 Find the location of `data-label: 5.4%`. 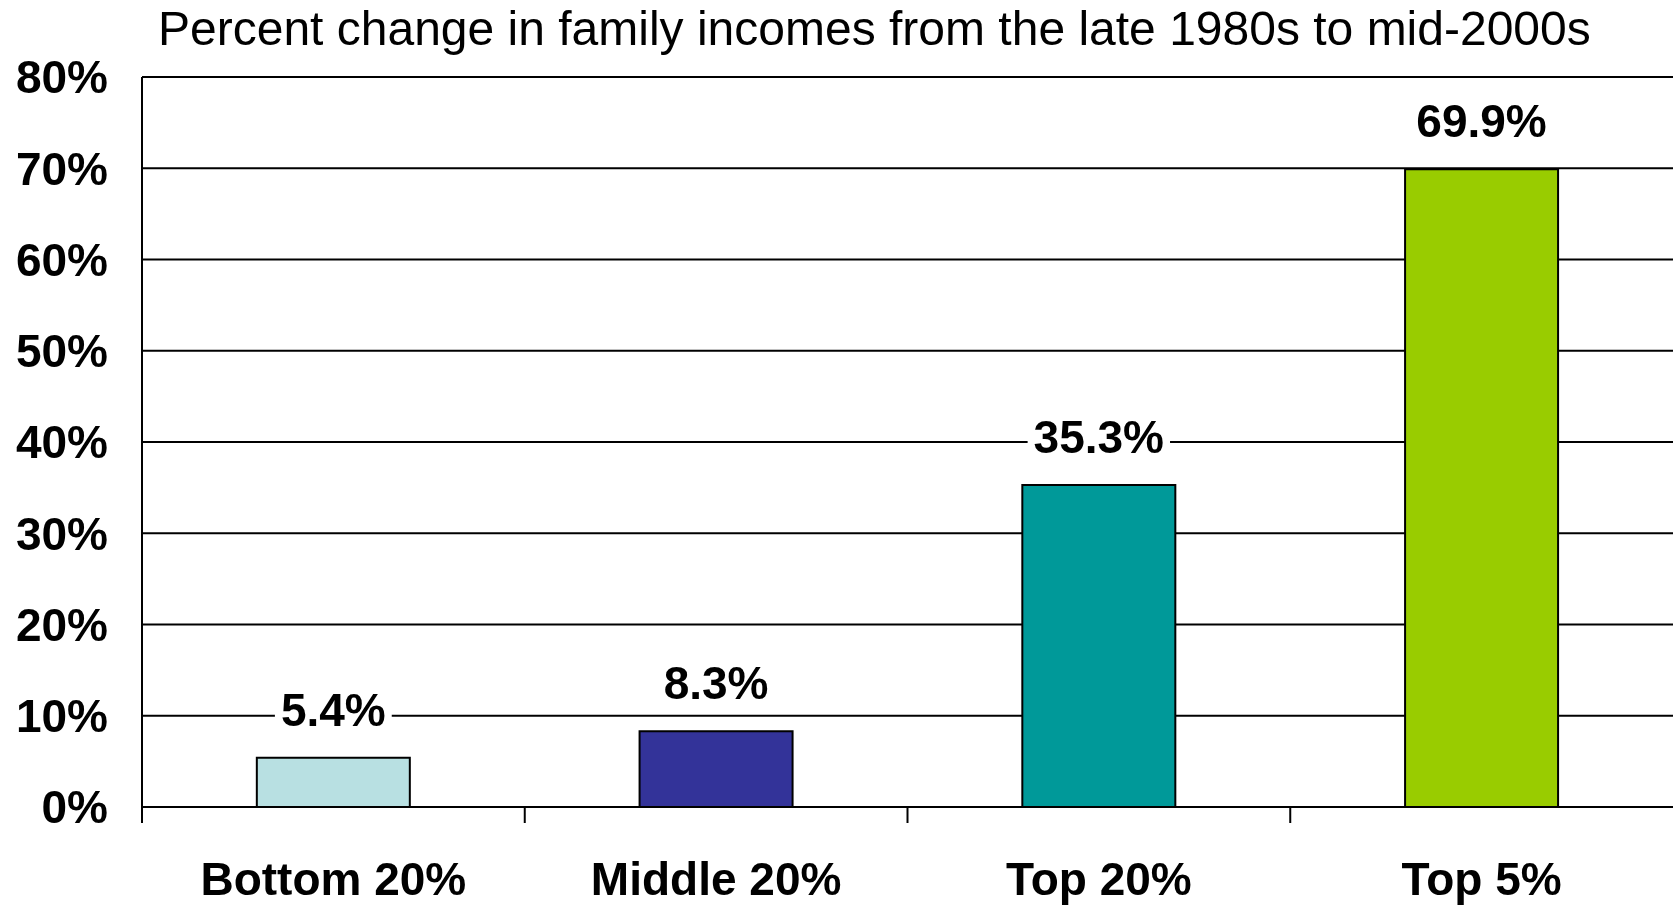

data-label: 5.4% is located at coordinates (333, 709).